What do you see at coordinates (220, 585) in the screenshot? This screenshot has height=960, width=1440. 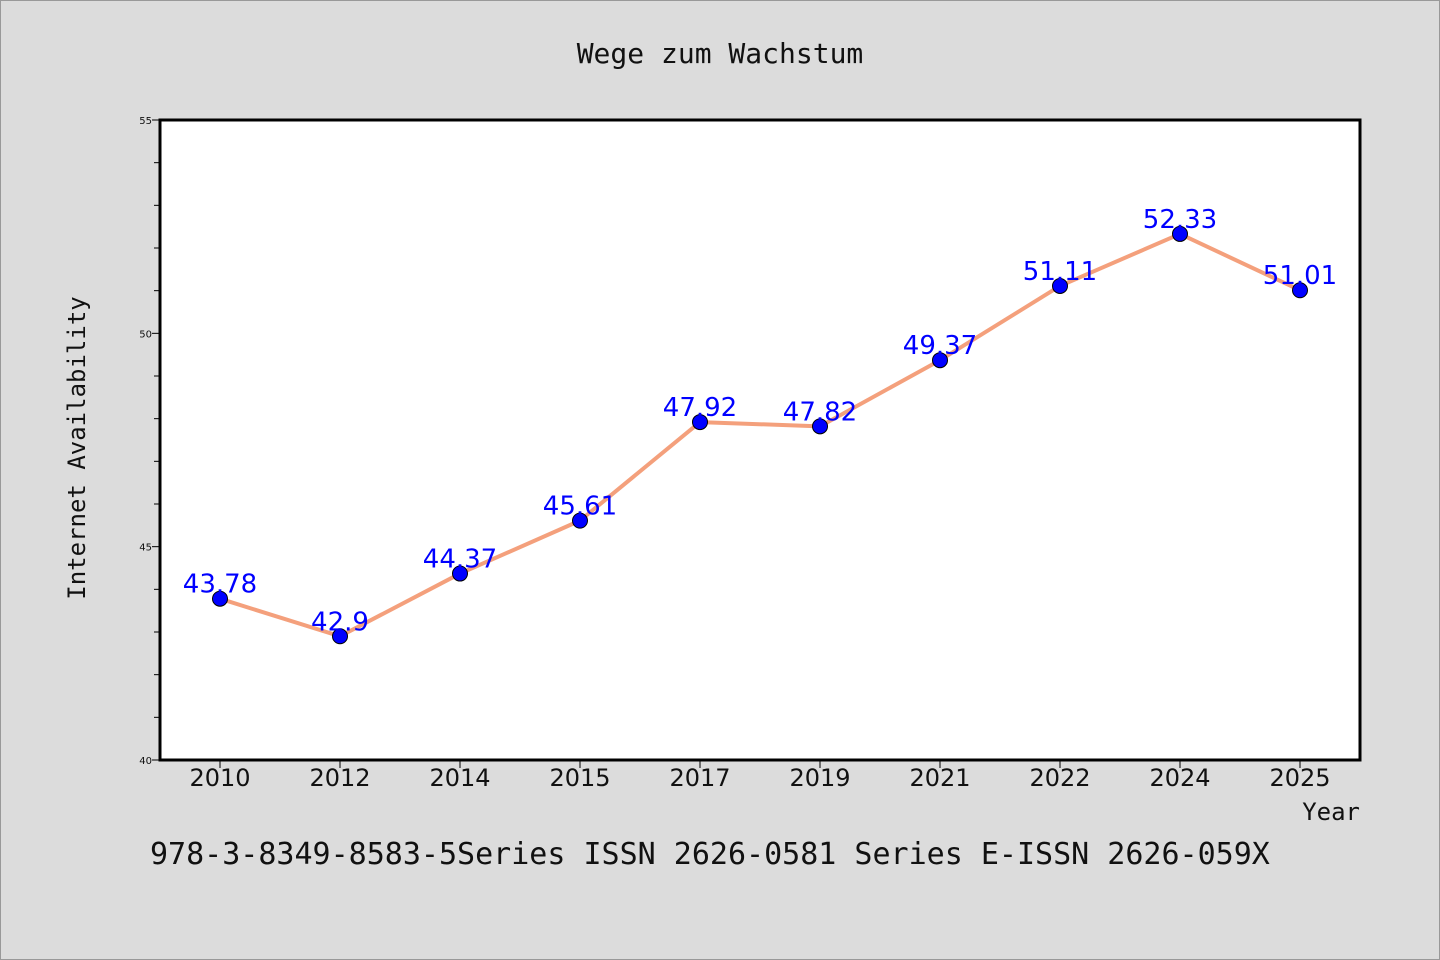 I see `data-label: 43.78` at bounding box center [220, 585].